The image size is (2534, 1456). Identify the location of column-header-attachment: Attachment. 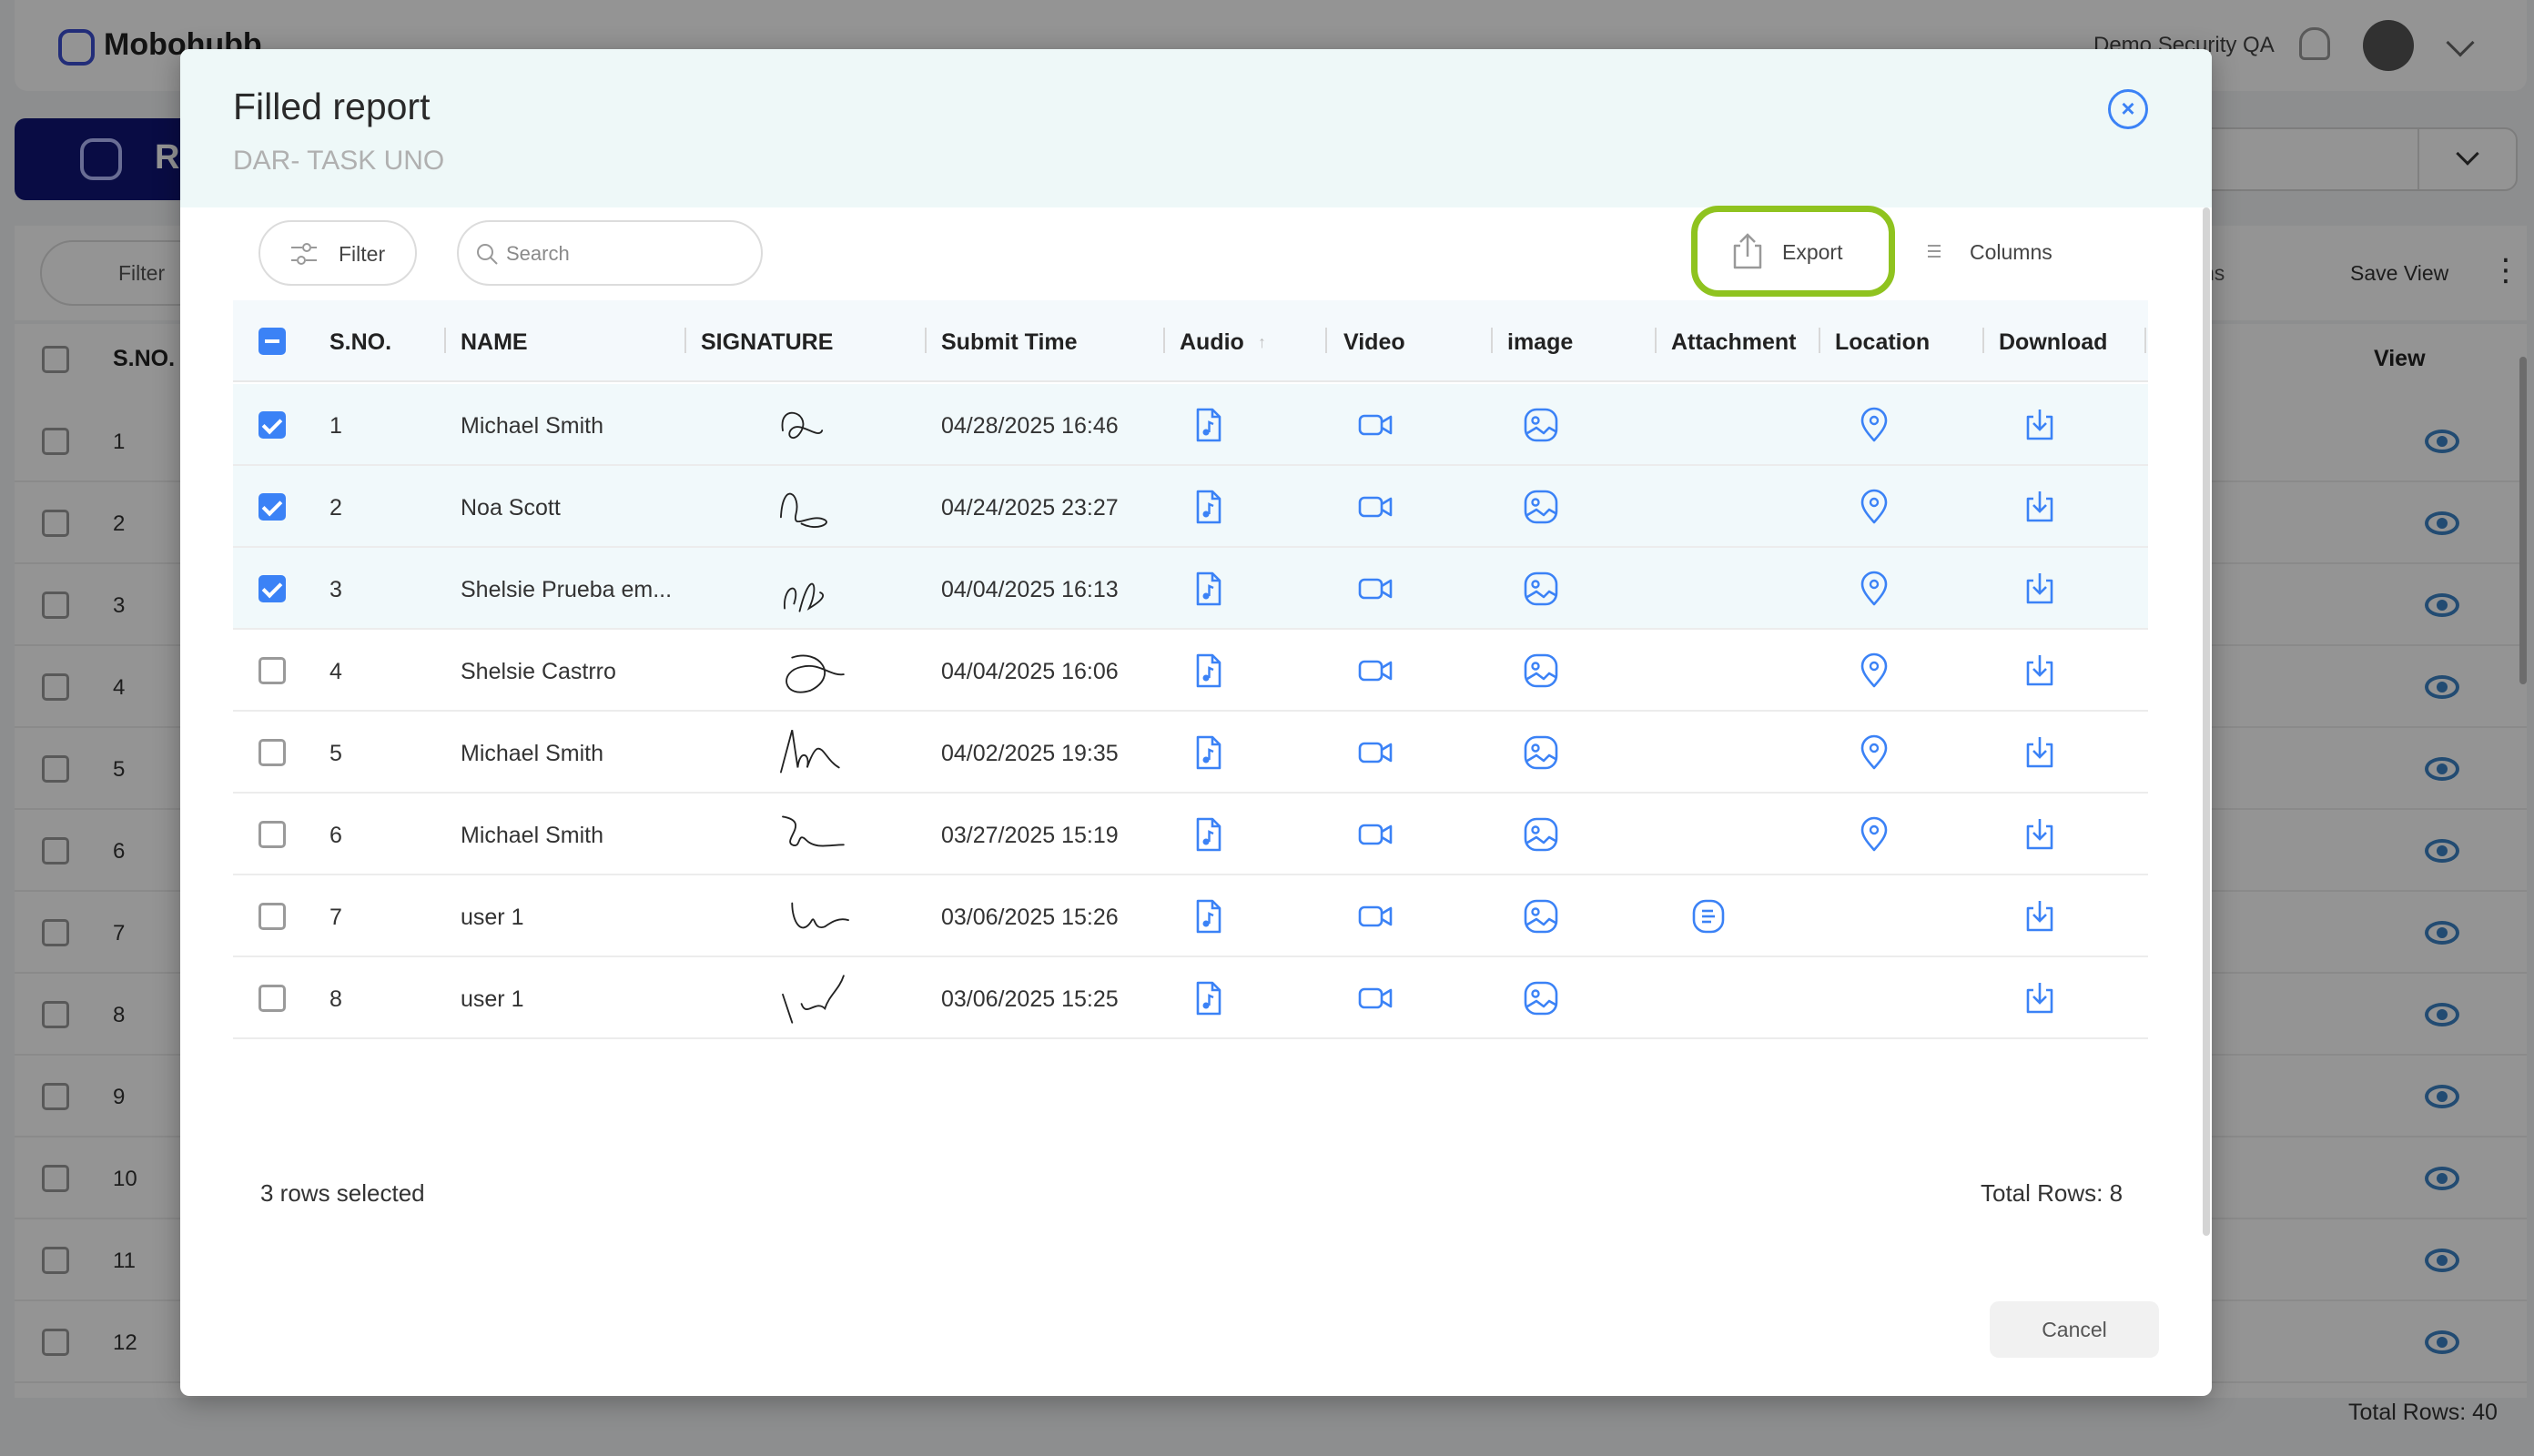
(1734, 342).